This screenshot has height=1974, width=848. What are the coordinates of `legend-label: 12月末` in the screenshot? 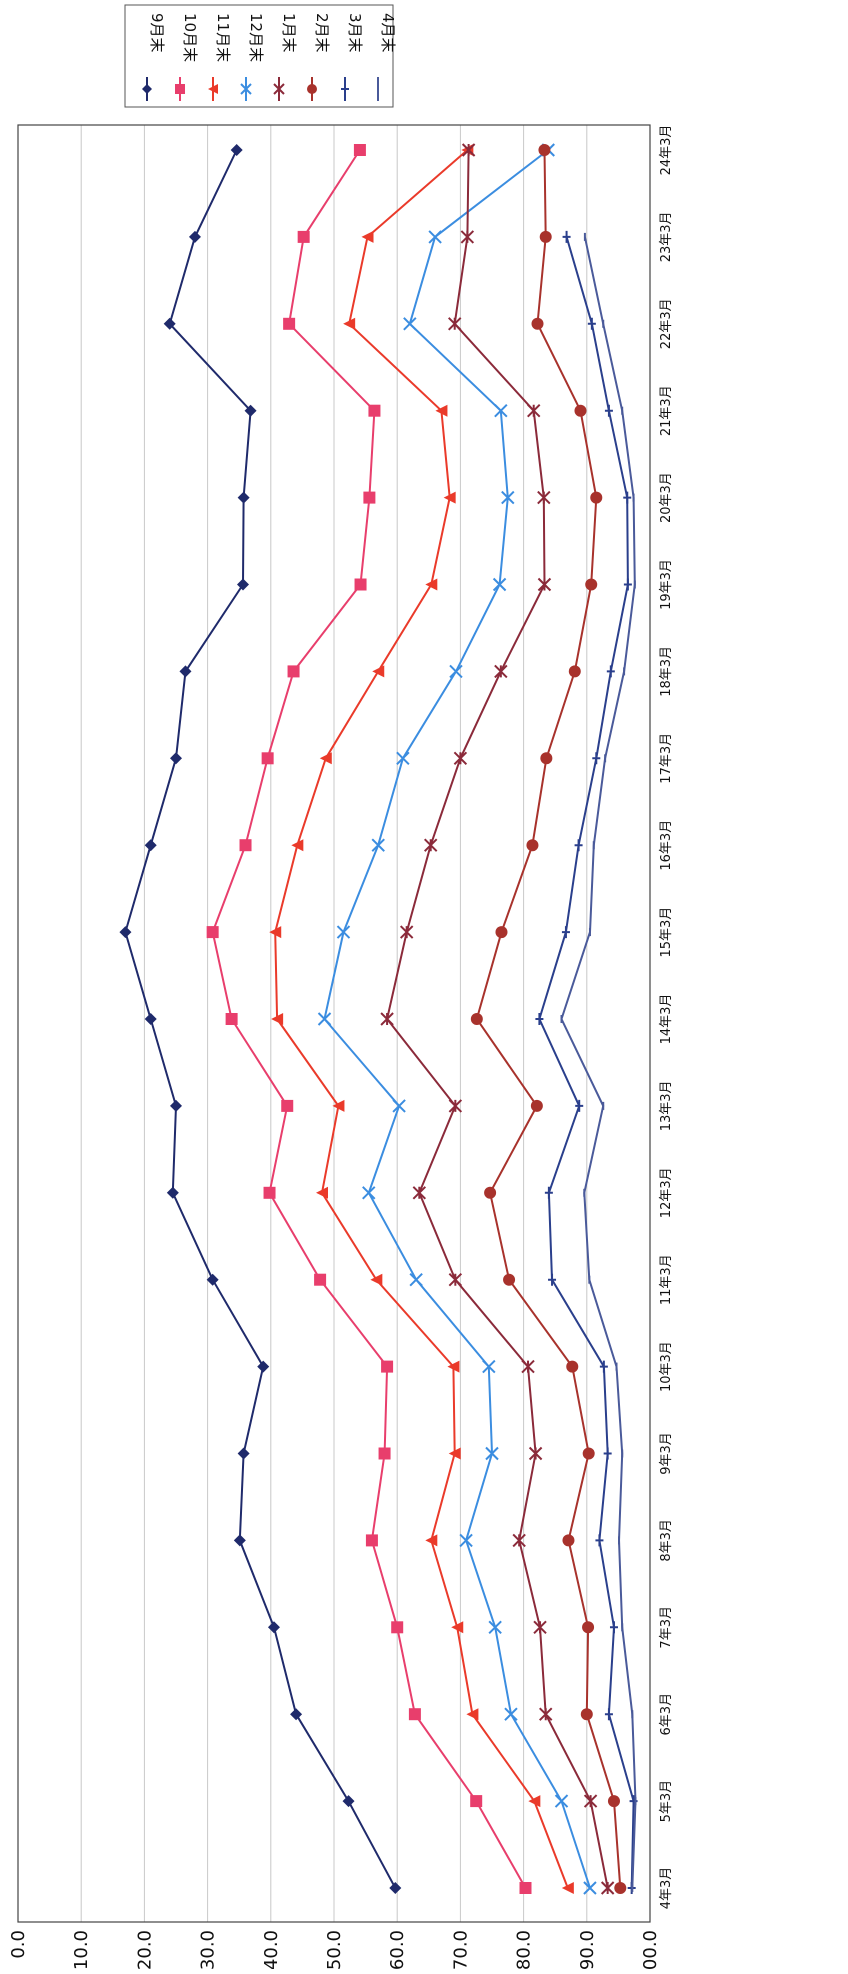 It's located at (256, 37).